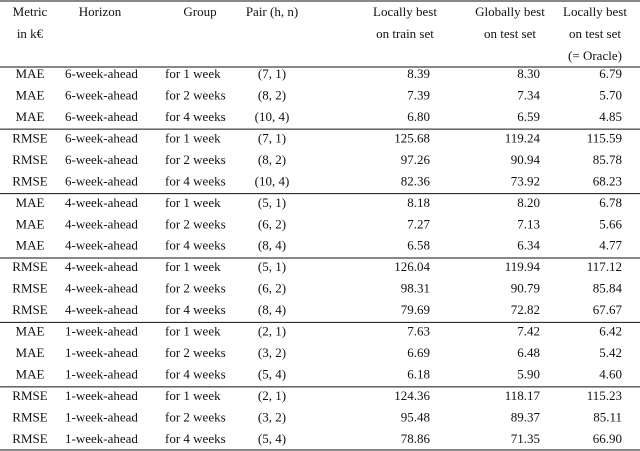 This screenshot has height=451, width=640. I want to click on cell: 119.94, so click(523, 266).